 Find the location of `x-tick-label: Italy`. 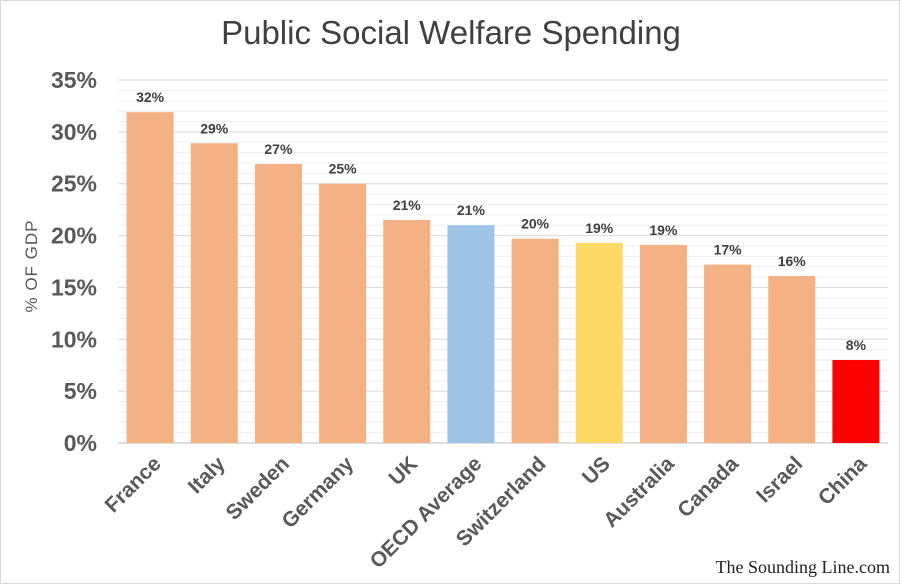

x-tick-label: Italy is located at coordinates (207, 475).